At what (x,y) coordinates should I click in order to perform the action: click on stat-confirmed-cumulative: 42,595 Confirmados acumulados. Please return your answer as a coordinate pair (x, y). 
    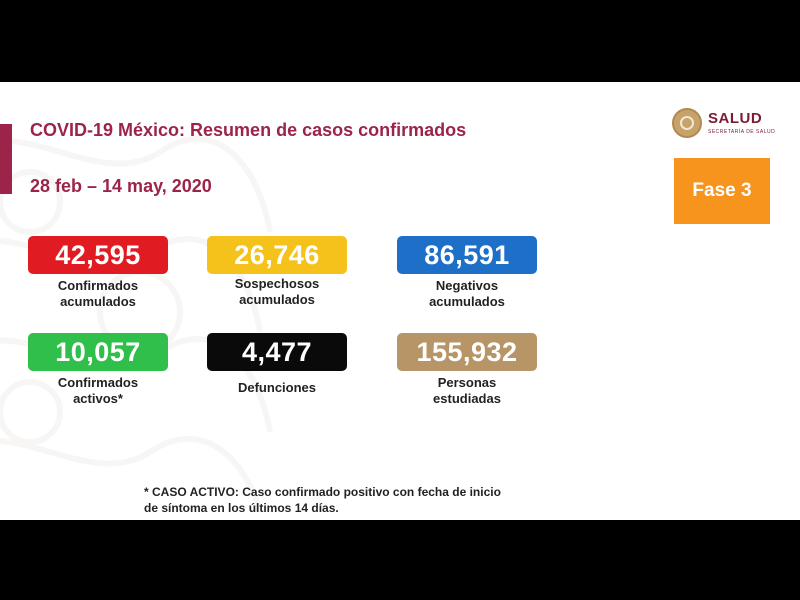
    Looking at the image, I should click on (98, 273).